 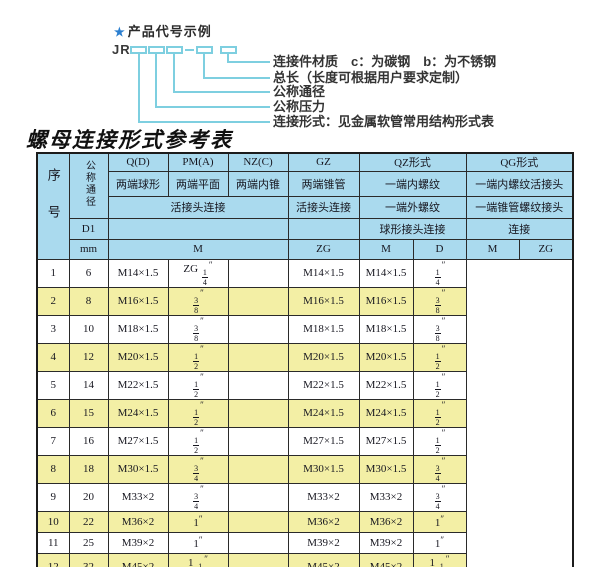 What do you see at coordinates (386, 441) in the screenshot?
I see `cell-qg-m: M27×1.5` at bounding box center [386, 441].